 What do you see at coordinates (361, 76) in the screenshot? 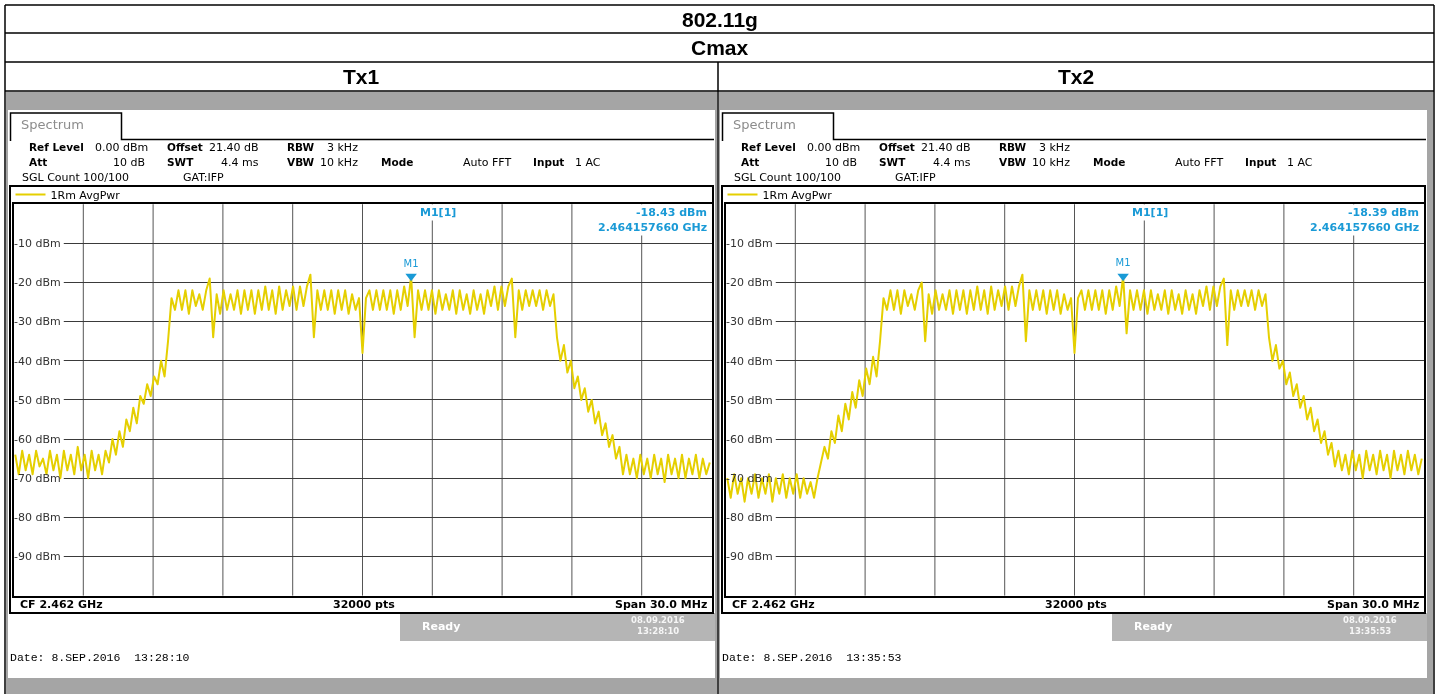
I see `chart-title: Tx1` at bounding box center [361, 76].